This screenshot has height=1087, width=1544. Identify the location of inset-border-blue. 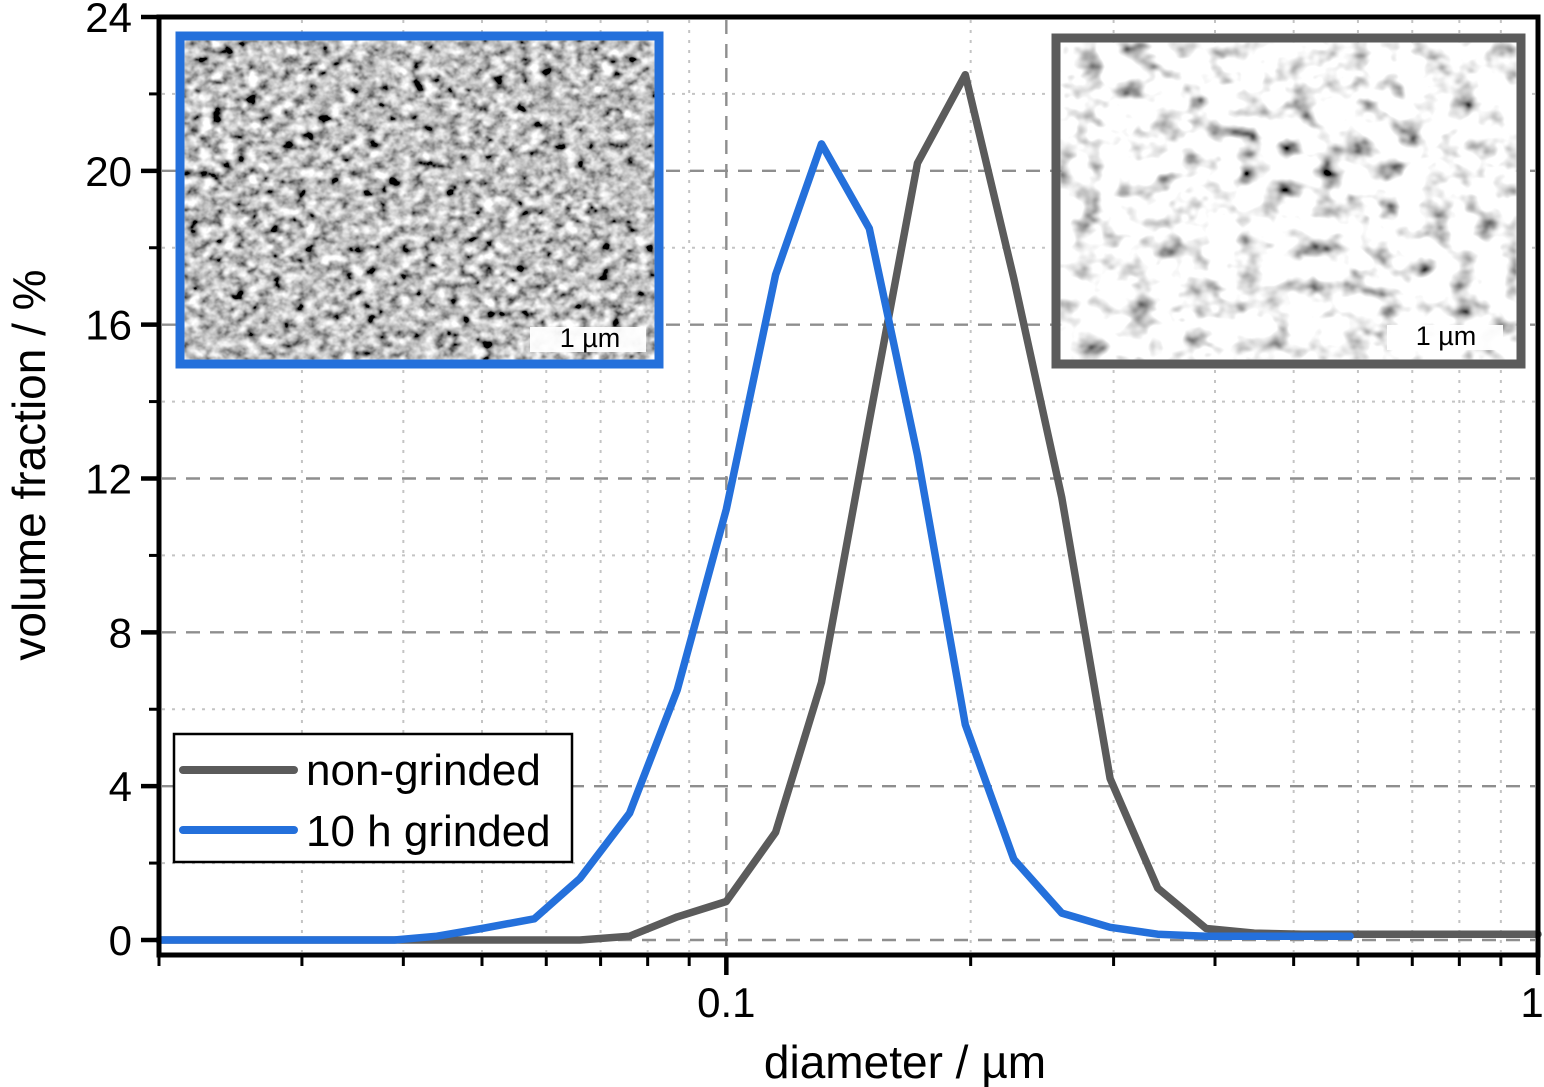
(419, 200).